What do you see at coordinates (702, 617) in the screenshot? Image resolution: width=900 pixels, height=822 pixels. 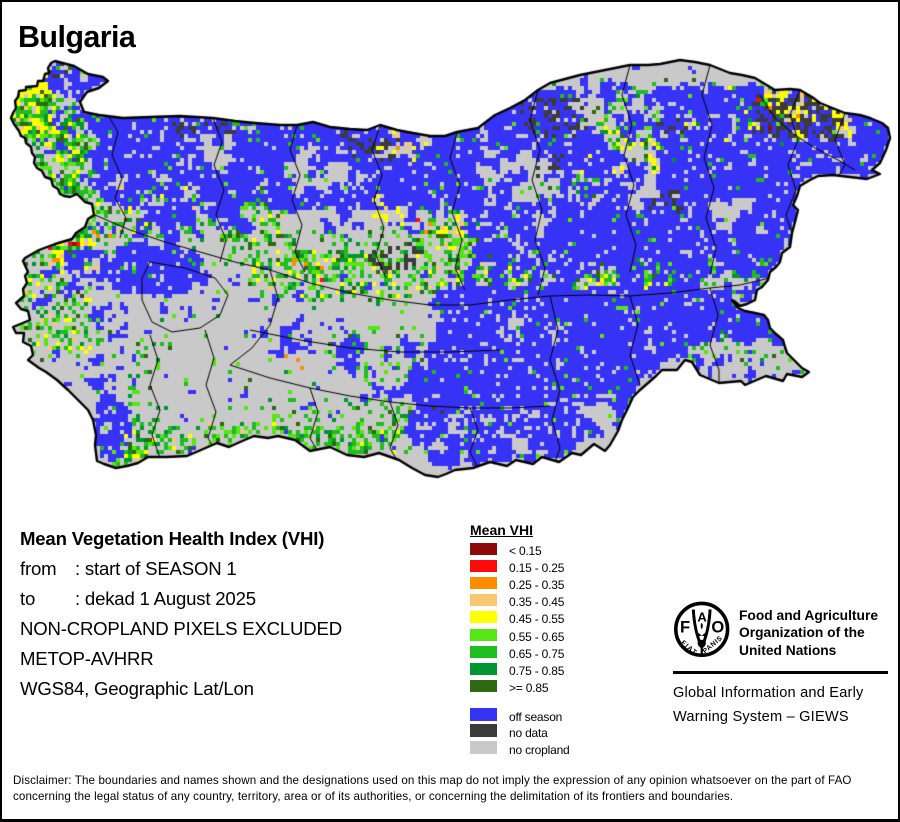 I see `svg-text: A` at bounding box center [702, 617].